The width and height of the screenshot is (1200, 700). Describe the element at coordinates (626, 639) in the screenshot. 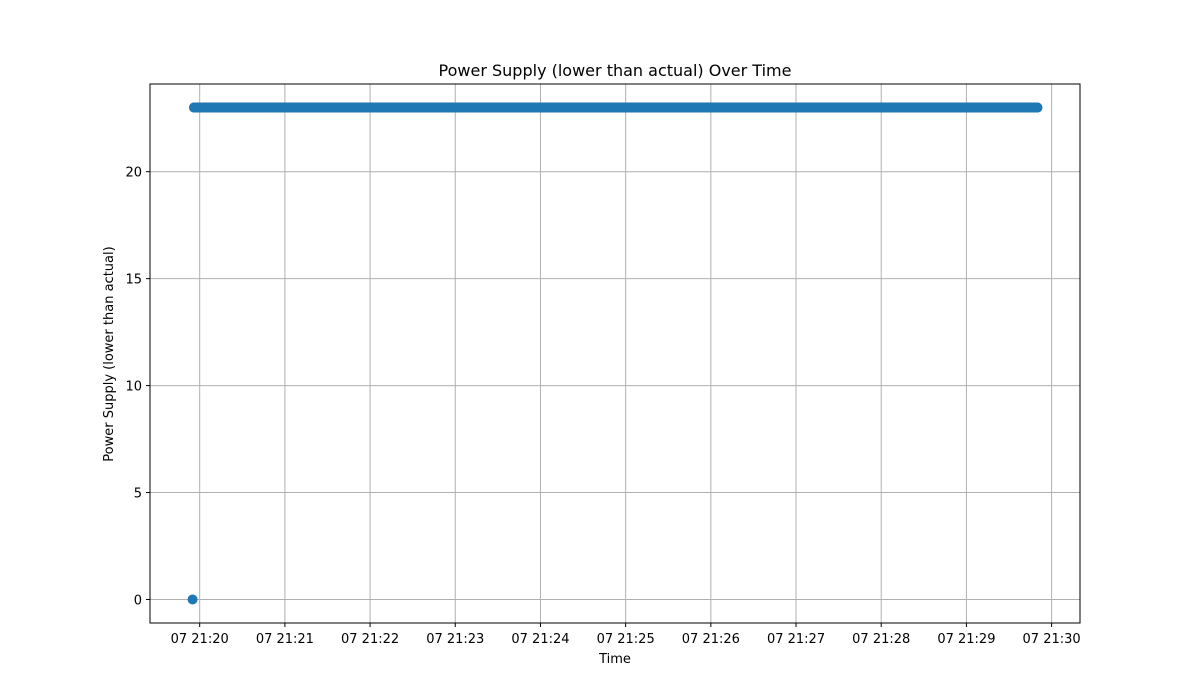

I see `x-tick-label: 07 21:25` at that location.